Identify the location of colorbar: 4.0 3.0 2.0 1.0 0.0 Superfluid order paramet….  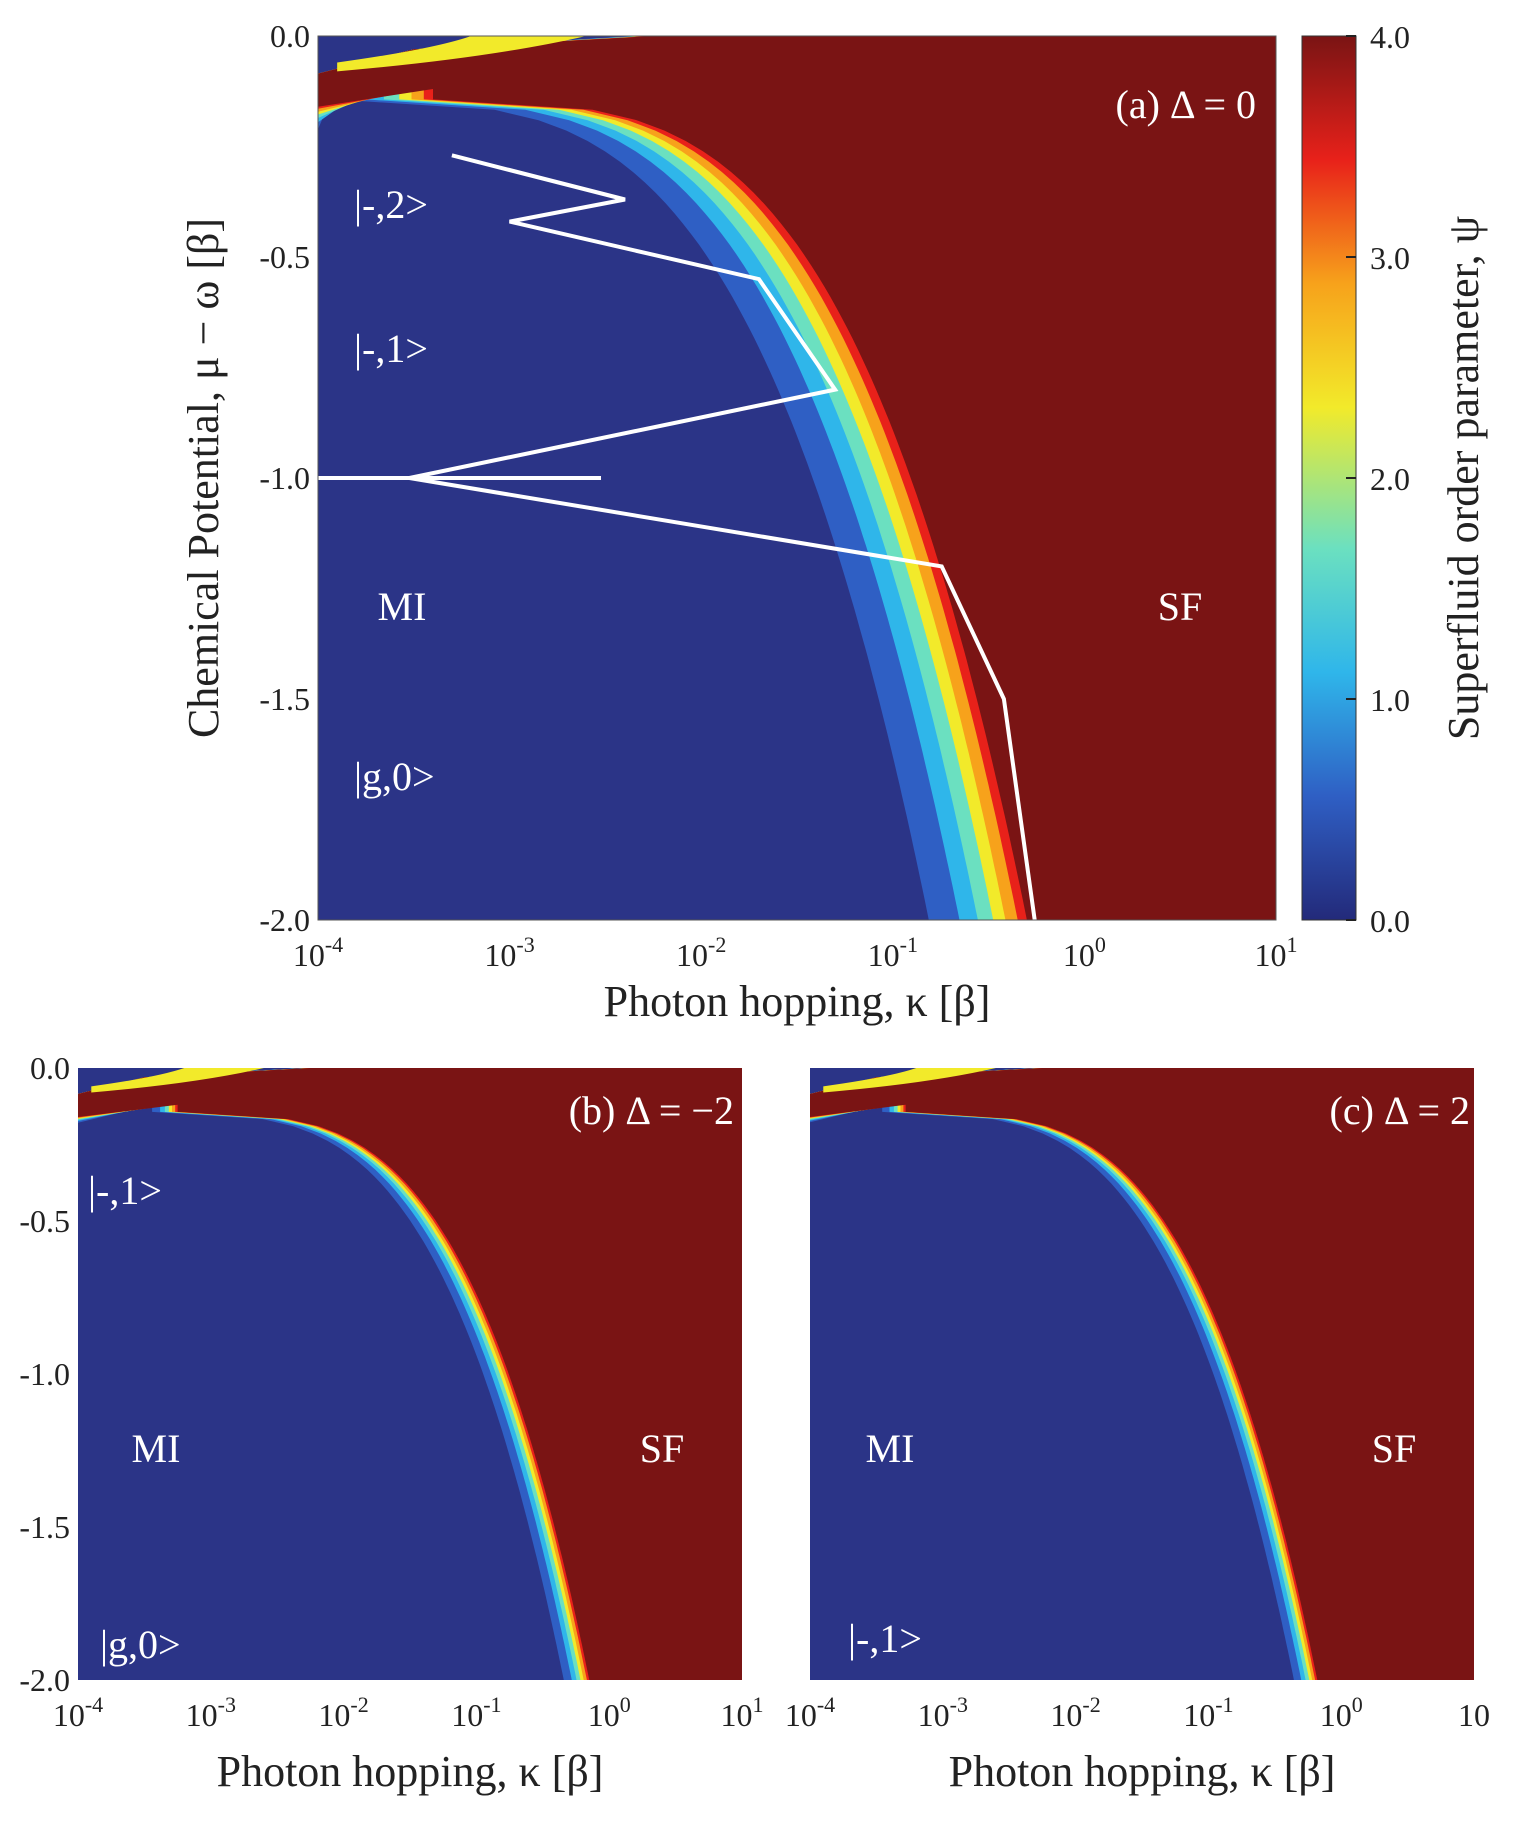
(1394, 479).